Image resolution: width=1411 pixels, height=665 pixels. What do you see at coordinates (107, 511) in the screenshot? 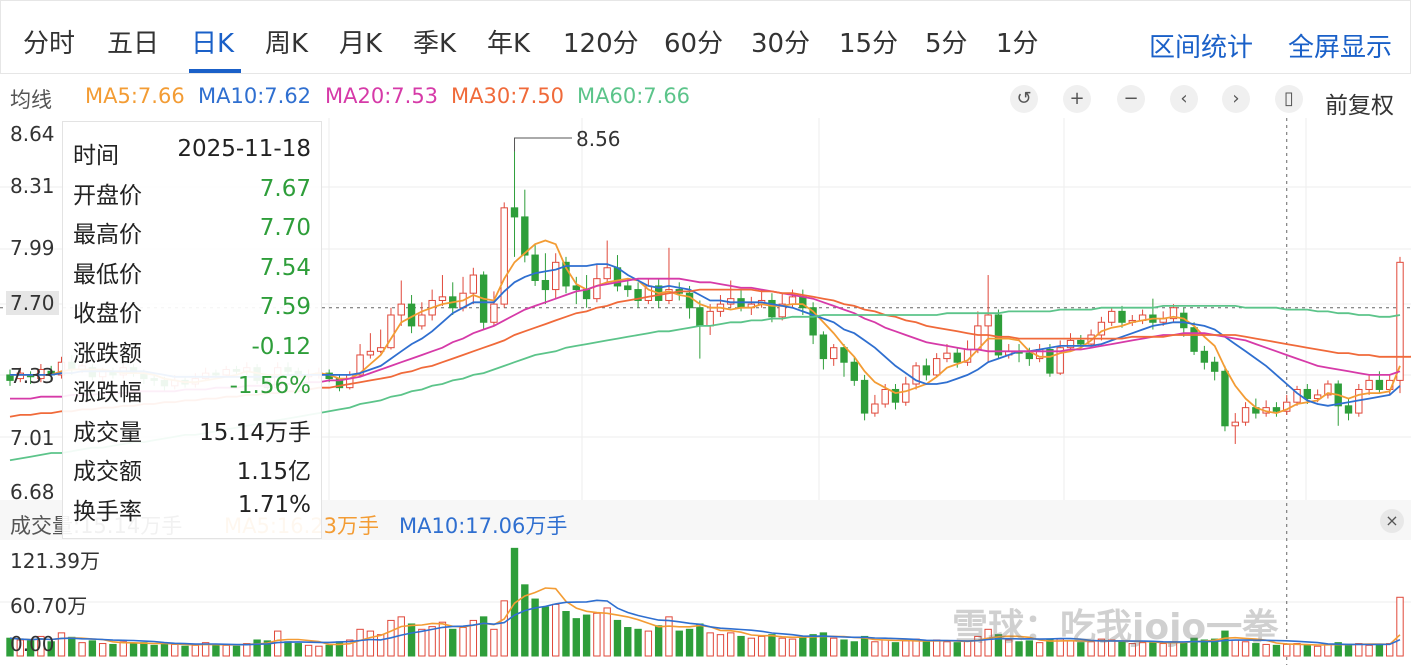
I see `tooltip-label: 换手率` at bounding box center [107, 511].